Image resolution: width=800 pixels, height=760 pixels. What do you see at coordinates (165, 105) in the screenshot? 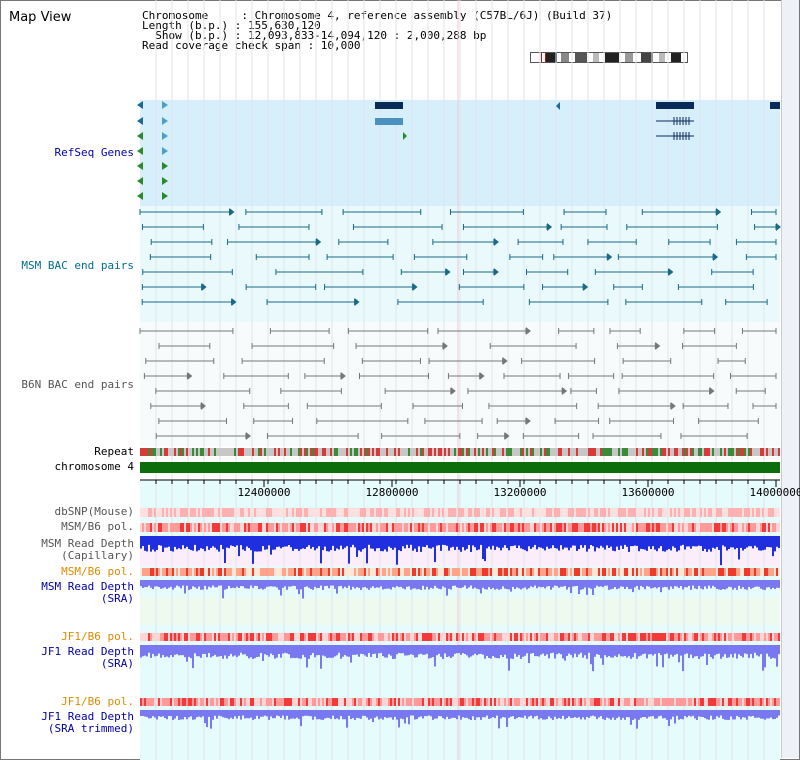
I see `gene-arrow` at bounding box center [165, 105].